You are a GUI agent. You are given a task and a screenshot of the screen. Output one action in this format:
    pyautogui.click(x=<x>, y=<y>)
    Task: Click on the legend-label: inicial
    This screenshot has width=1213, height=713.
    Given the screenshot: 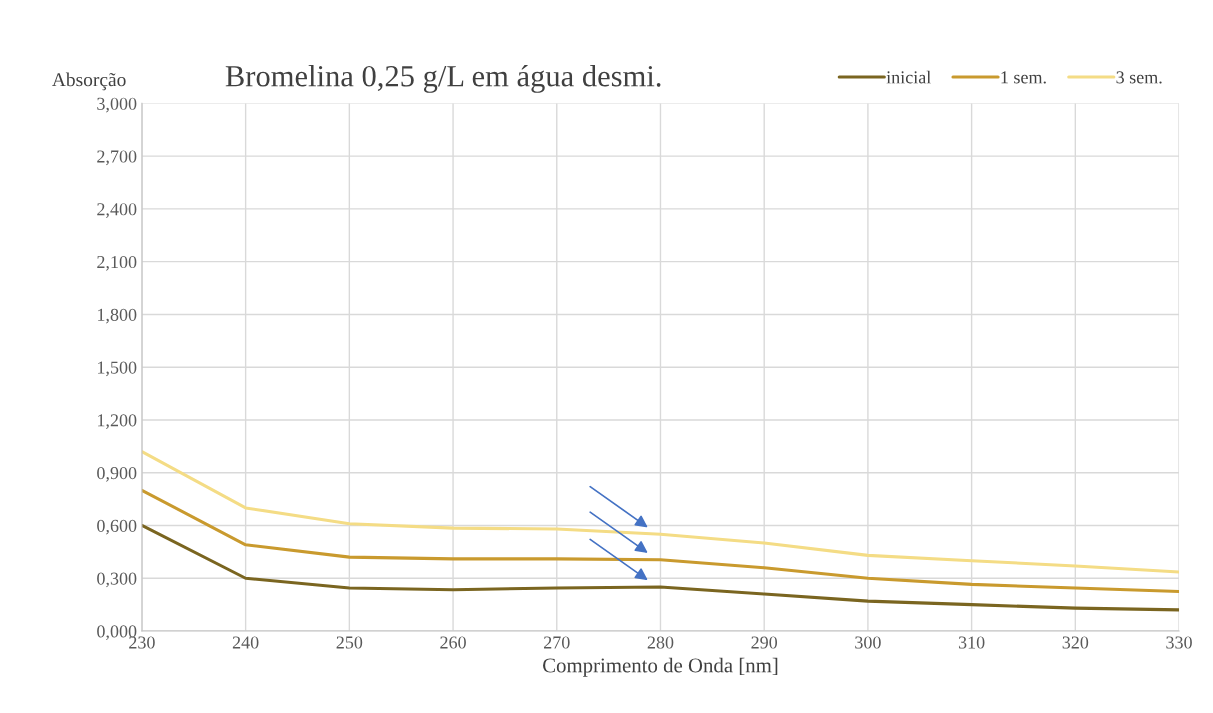 What is the action you would take?
    pyautogui.click(x=908, y=77)
    